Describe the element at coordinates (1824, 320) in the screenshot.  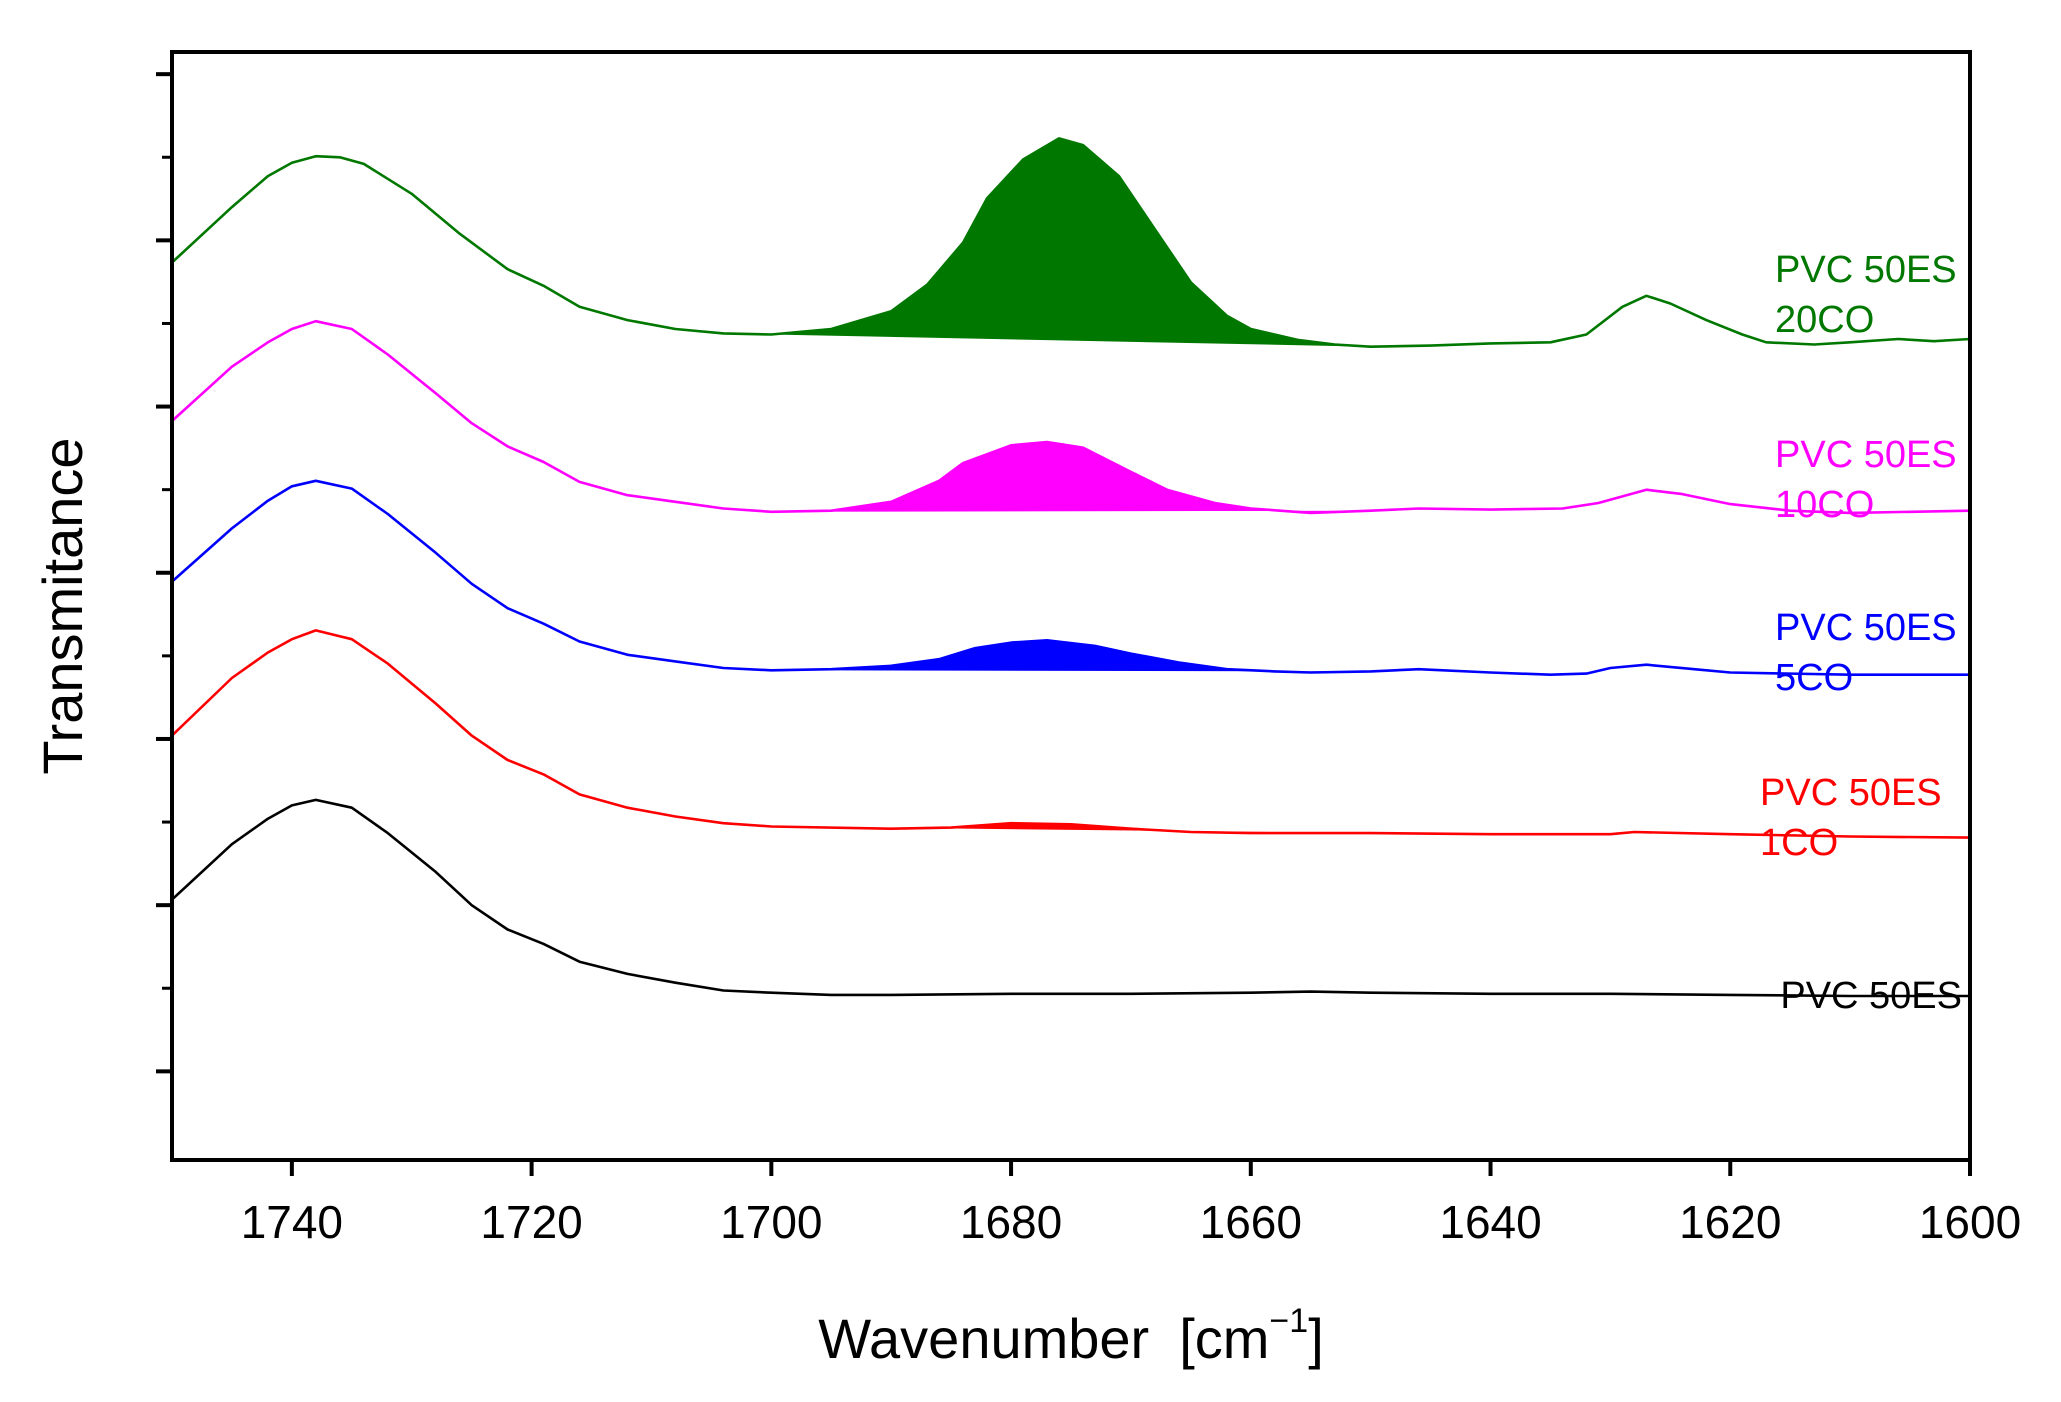
I see `series-label-4: 20CO` at that location.